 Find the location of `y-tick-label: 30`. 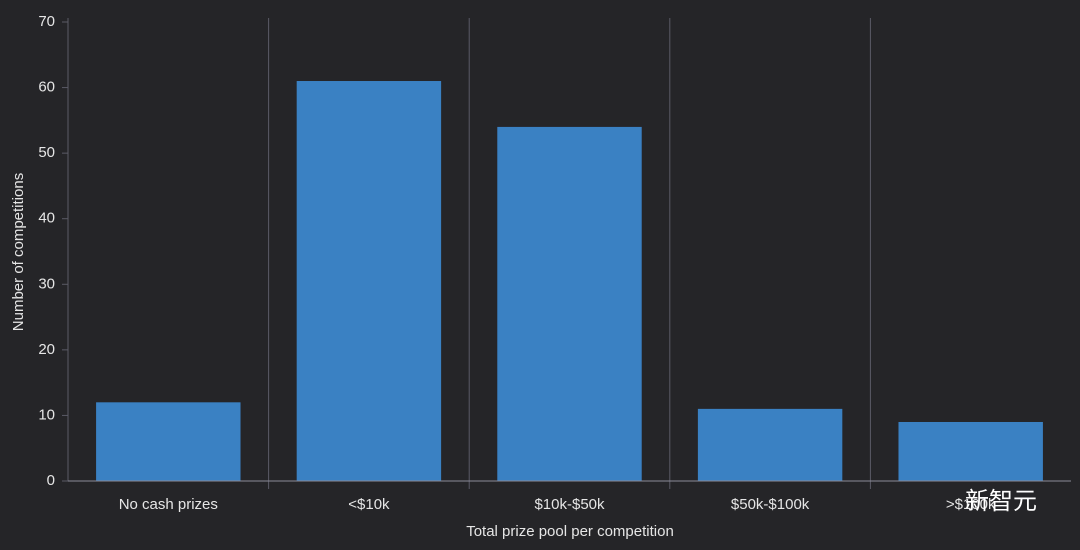

y-tick-label: 30 is located at coordinates (46, 283).